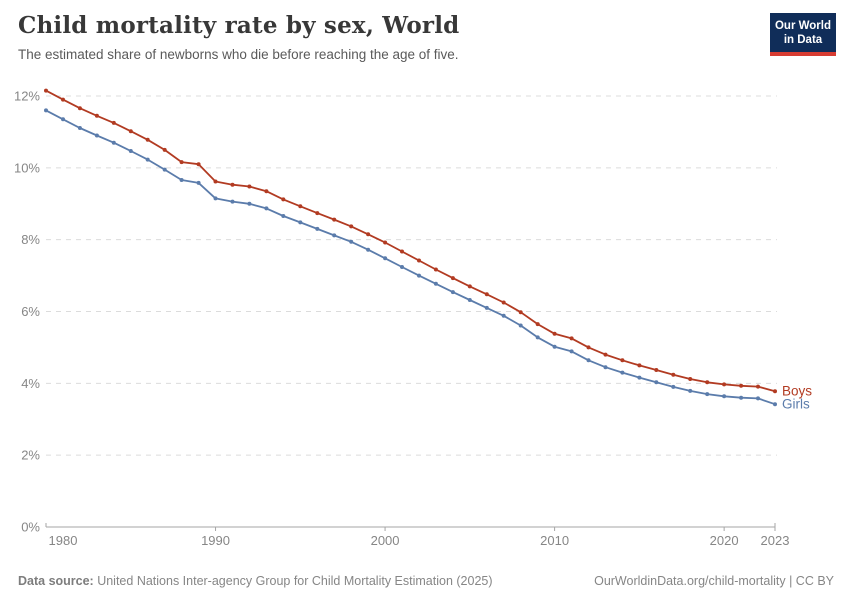 This screenshot has height=600, width=850. What do you see at coordinates (486, 294) in the screenshot?
I see `data-point-boys-2006` at bounding box center [486, 294].